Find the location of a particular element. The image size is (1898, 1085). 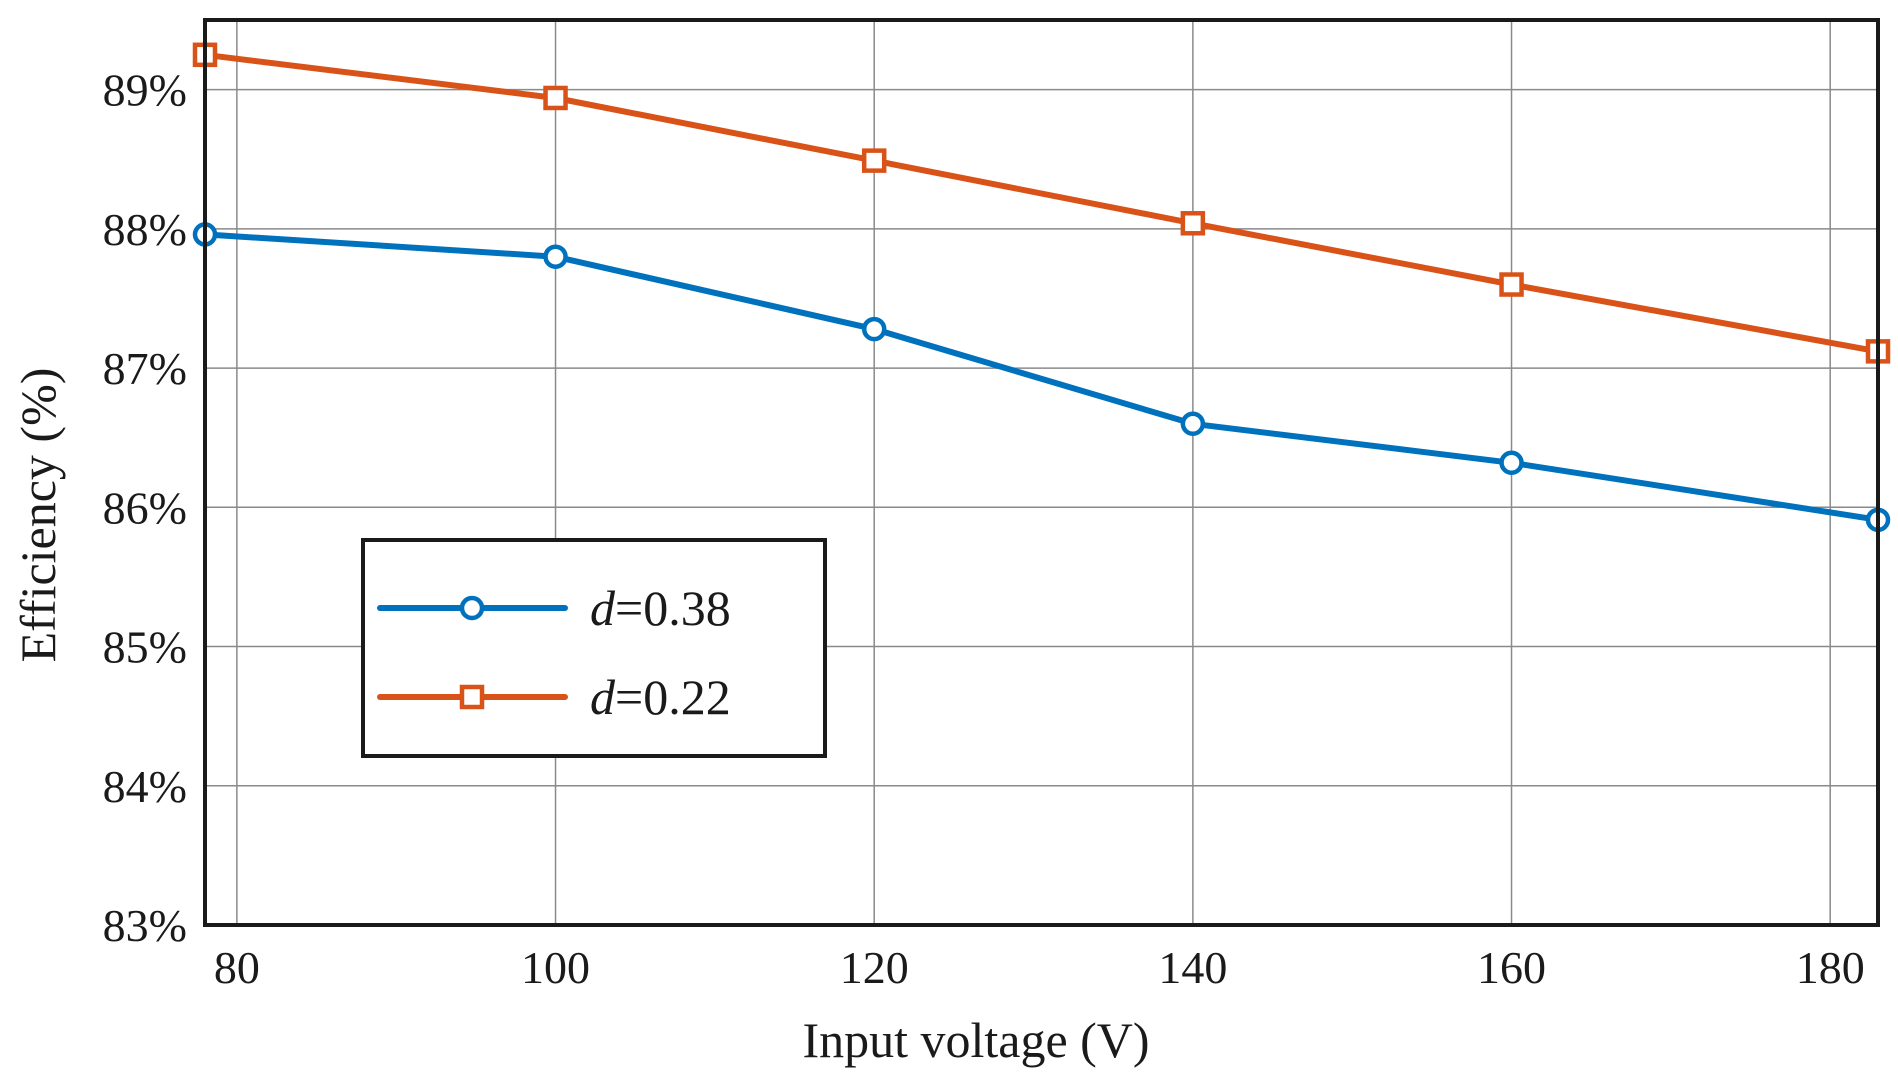

x-tick-label: 100 is located at coordinates (555, 967).